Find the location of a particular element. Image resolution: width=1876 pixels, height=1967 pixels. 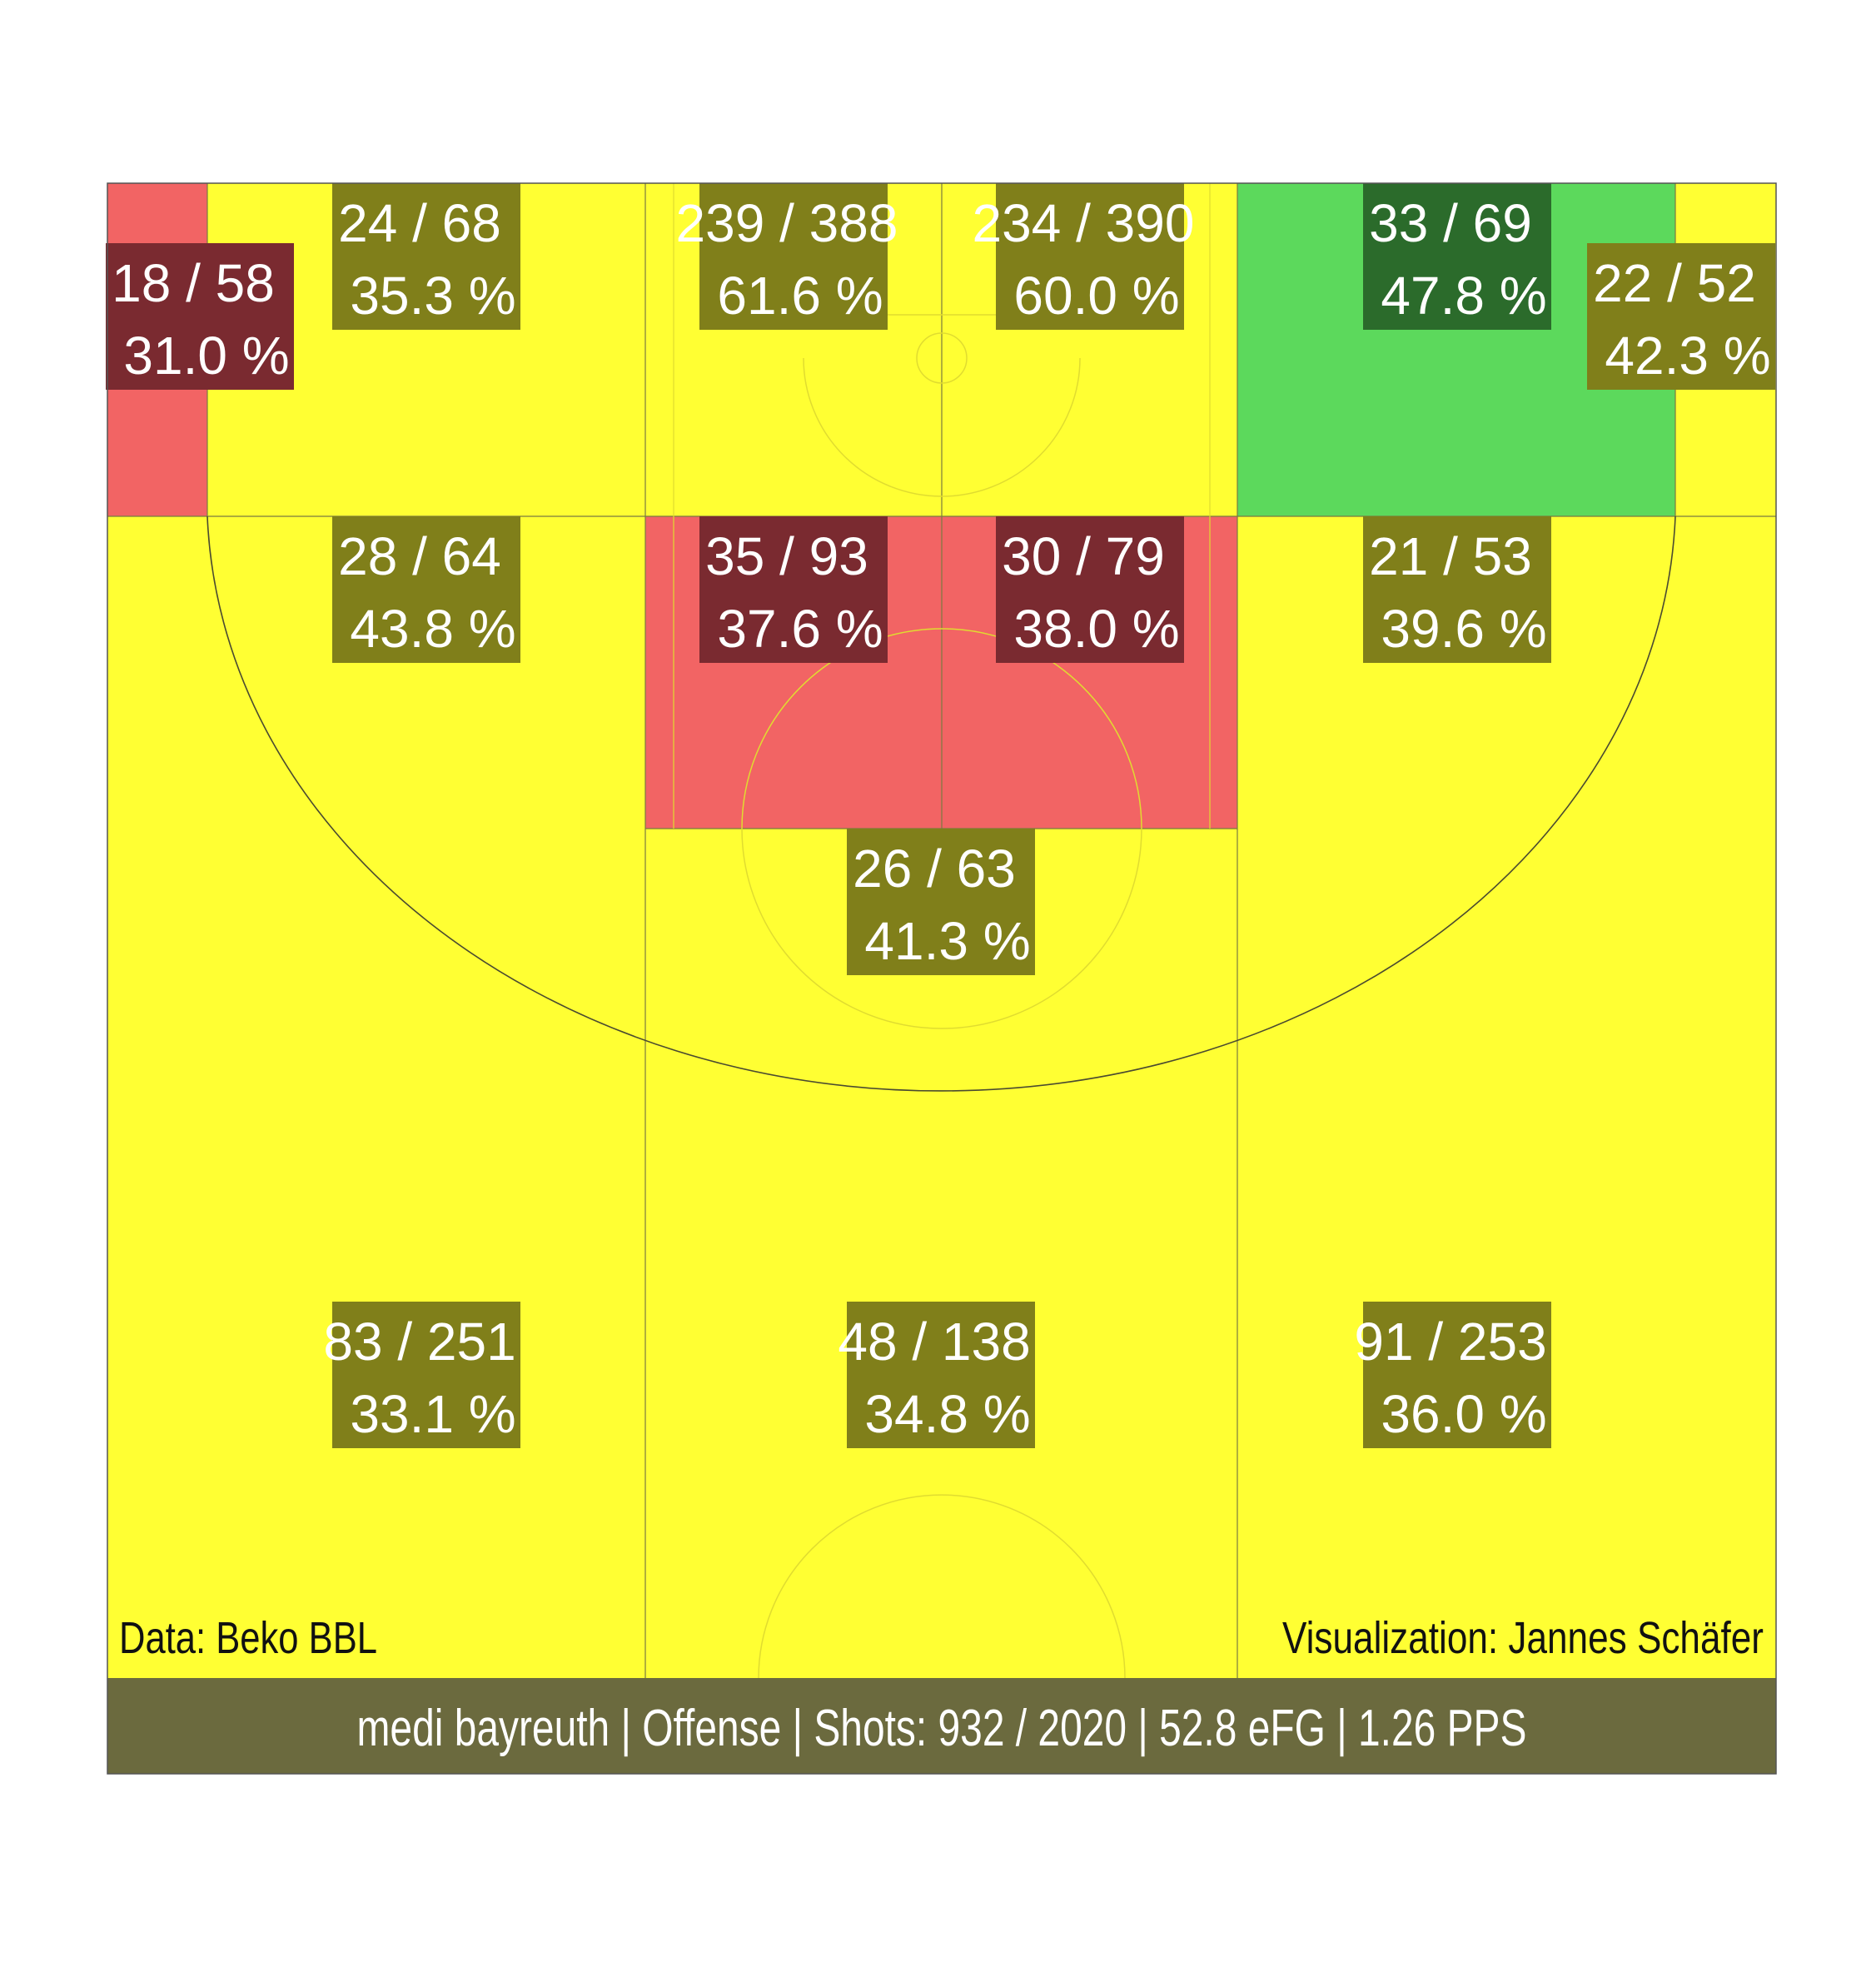

zone-label-top-key-mid: 26 / 63 41.3 % is located at coordinates (941, 902).